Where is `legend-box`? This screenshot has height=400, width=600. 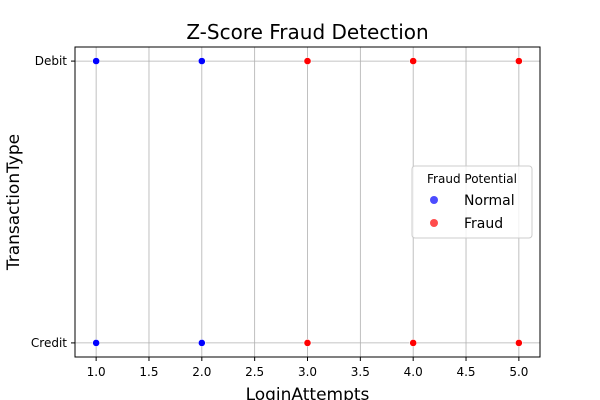
legend-box is located at coordinates (472, 202).